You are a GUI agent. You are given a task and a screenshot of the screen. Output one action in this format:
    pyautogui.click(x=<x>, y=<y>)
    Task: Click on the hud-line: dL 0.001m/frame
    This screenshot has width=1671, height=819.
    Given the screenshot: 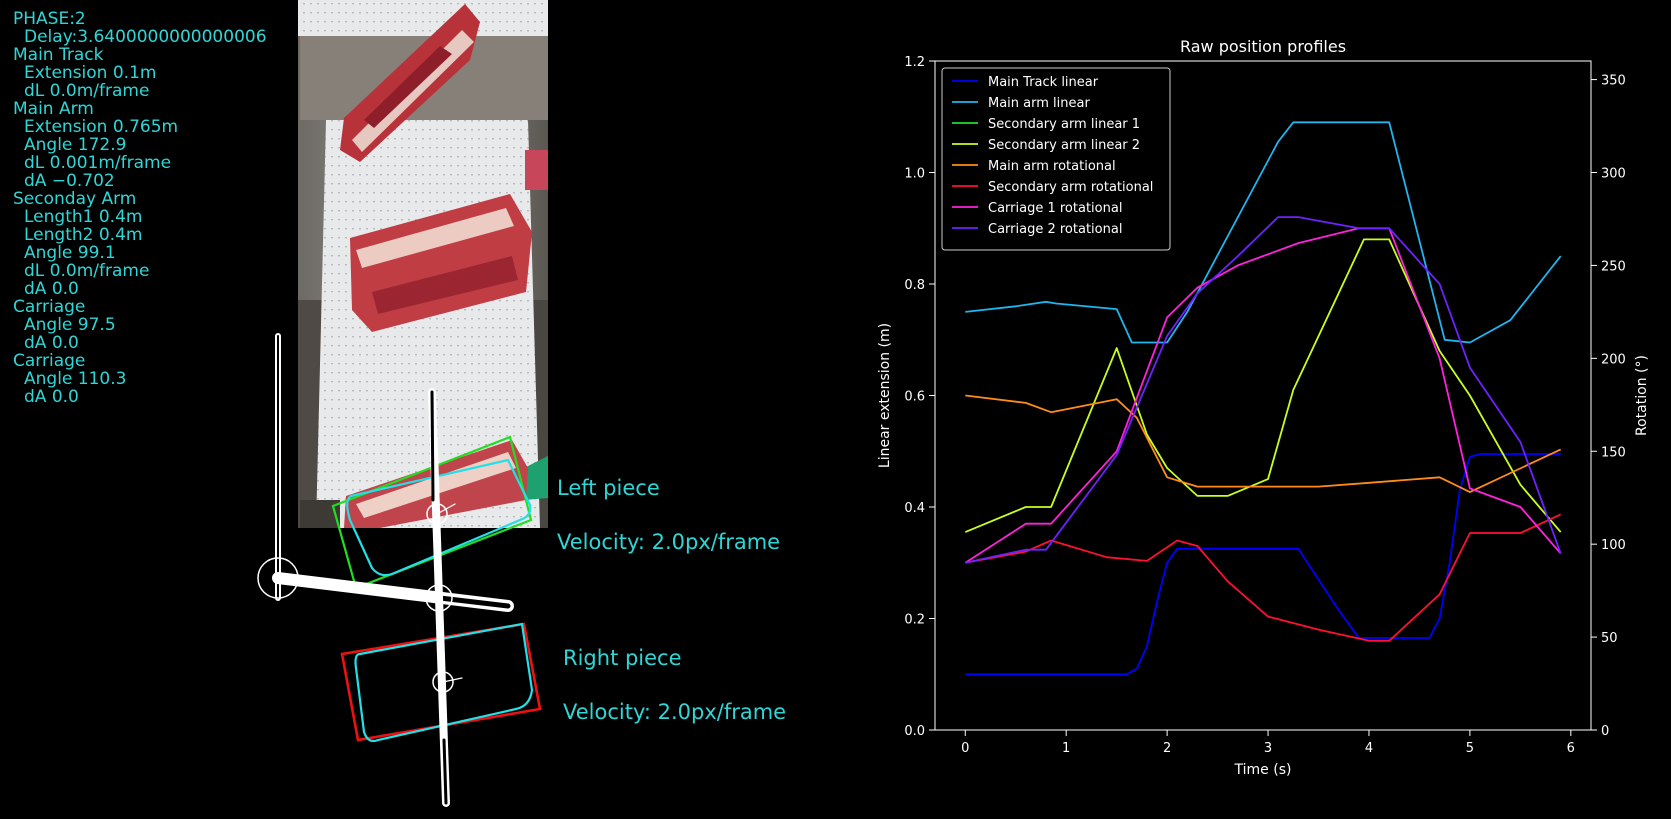 What is the action you would take?
    pyautogui.click(x=98, y=163)
    